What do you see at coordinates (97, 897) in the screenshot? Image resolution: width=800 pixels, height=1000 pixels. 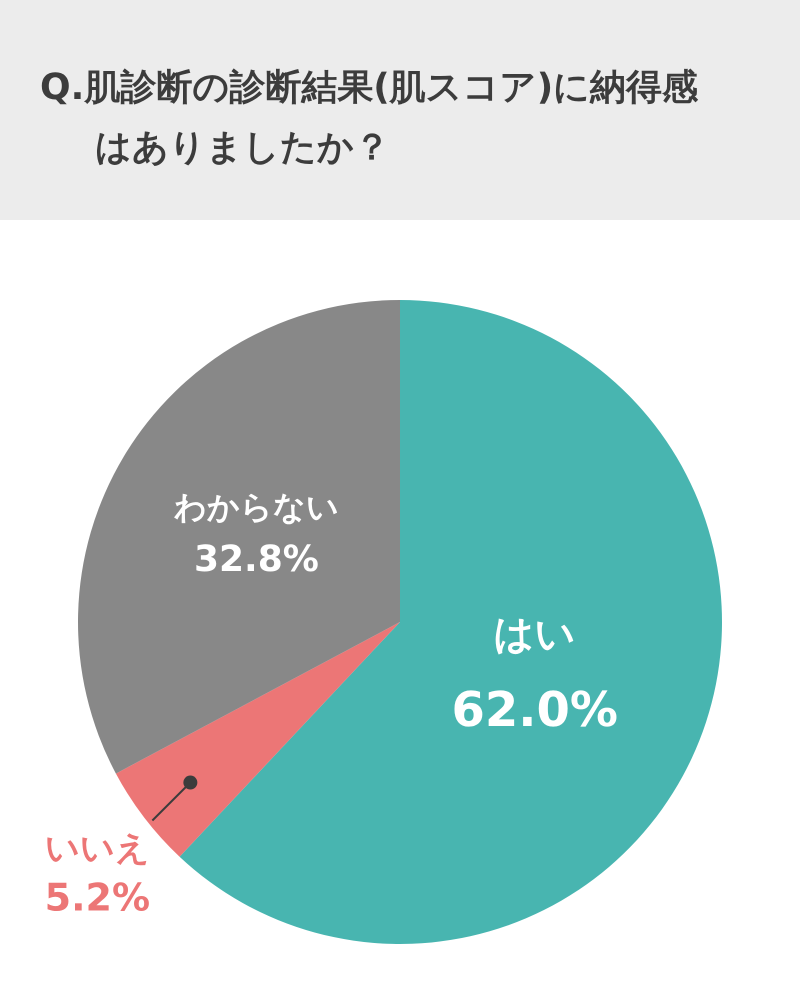 I see `data-label: 5.2%` at bounding box center [97, 897].